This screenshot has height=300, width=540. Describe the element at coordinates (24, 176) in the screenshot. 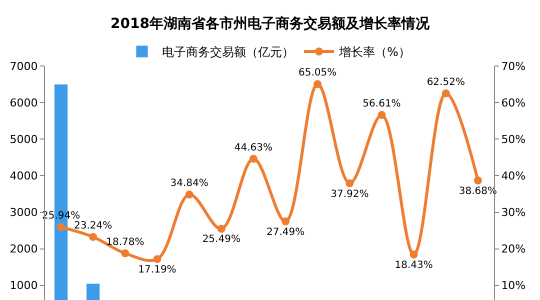

I see `y-tick-label: 4000` at that location.